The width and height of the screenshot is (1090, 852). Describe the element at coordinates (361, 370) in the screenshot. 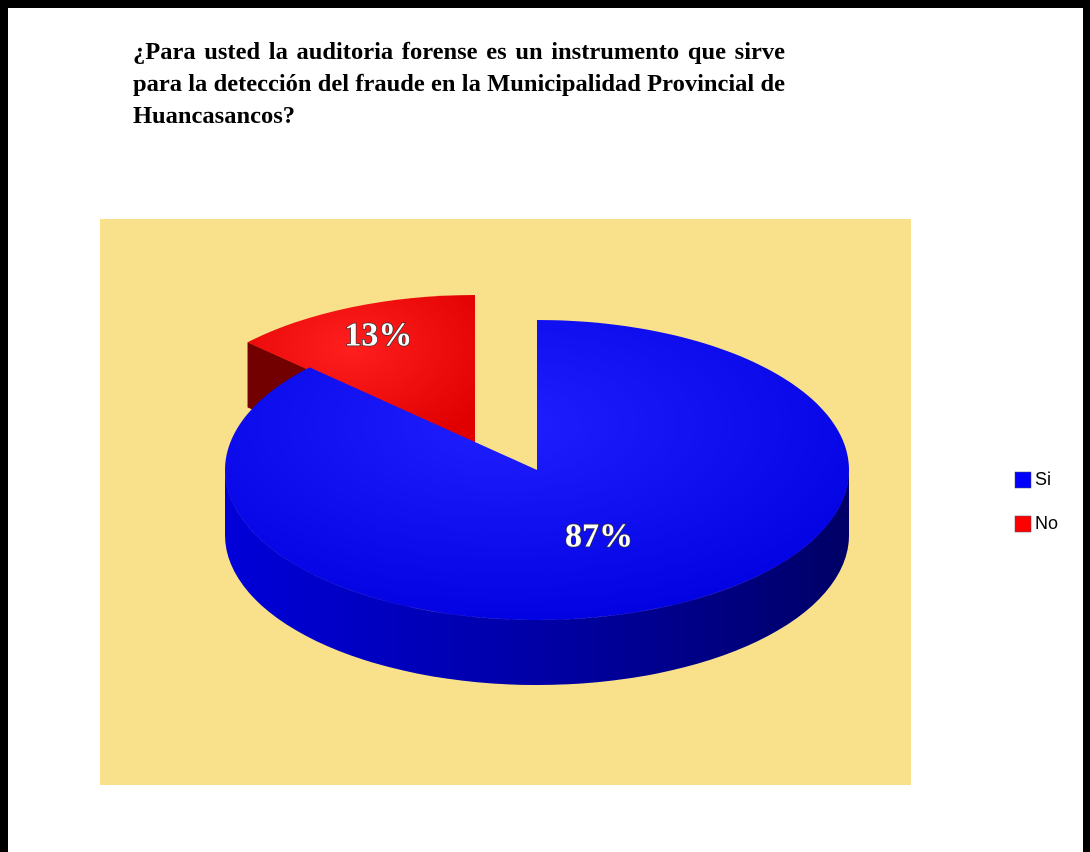

I see `slice-gloss` at that location.